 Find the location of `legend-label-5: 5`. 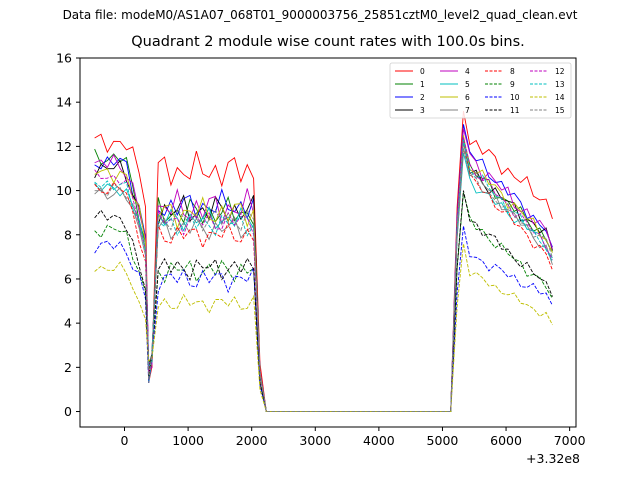

legend-label-5: 5 is located at coordinates (467, 84).